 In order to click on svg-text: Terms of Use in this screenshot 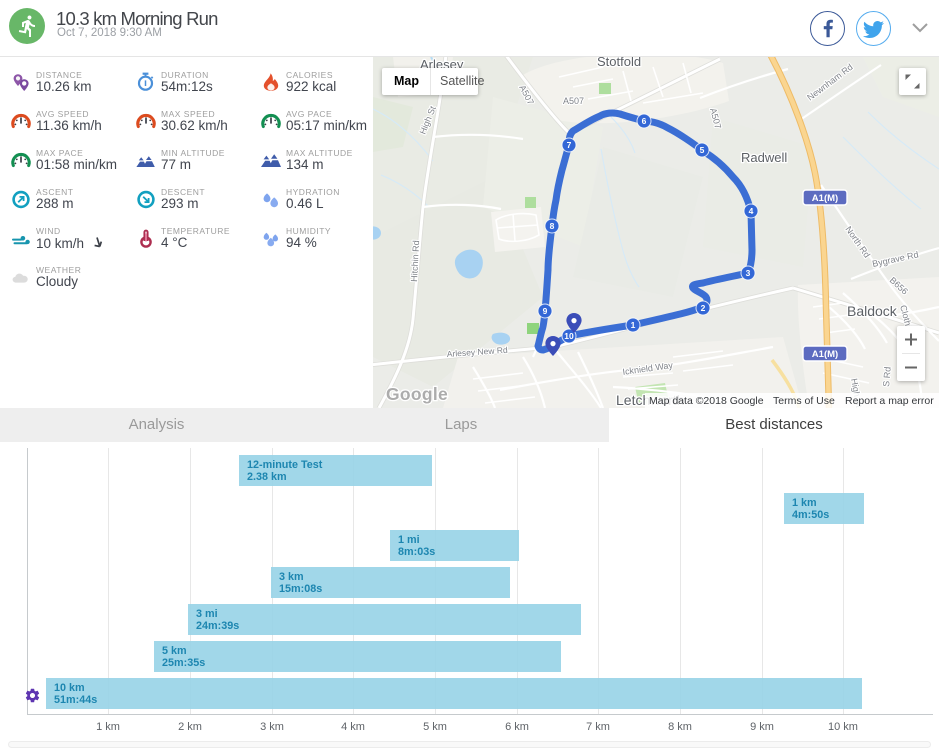, I will do `click(804, 401)`.